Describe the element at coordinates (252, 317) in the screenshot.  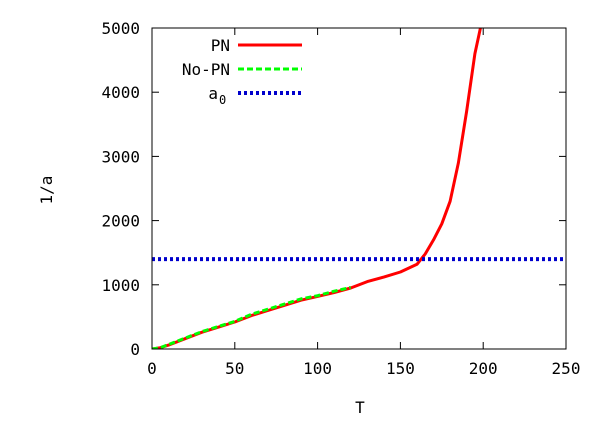
I see `series-line-no-pn` at that location.